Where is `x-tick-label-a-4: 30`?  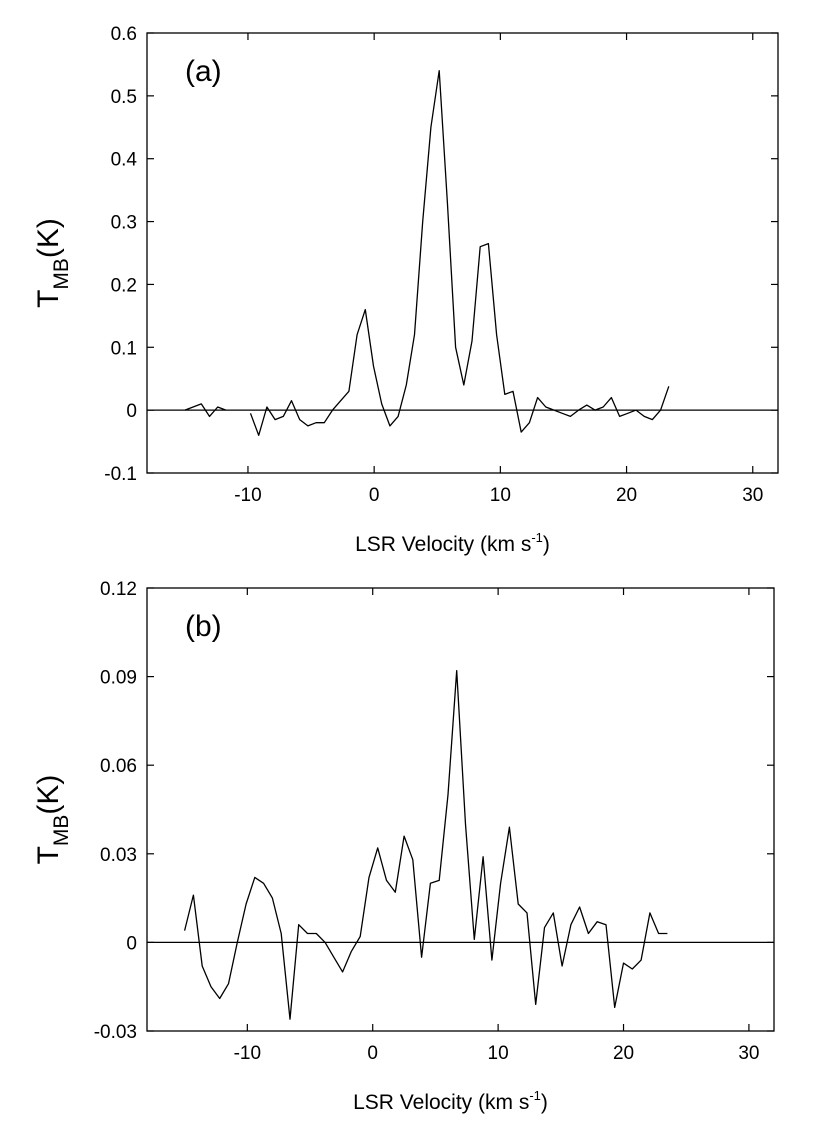 x-tick-label-a-4: 30 is located at coordinates (752, 495).